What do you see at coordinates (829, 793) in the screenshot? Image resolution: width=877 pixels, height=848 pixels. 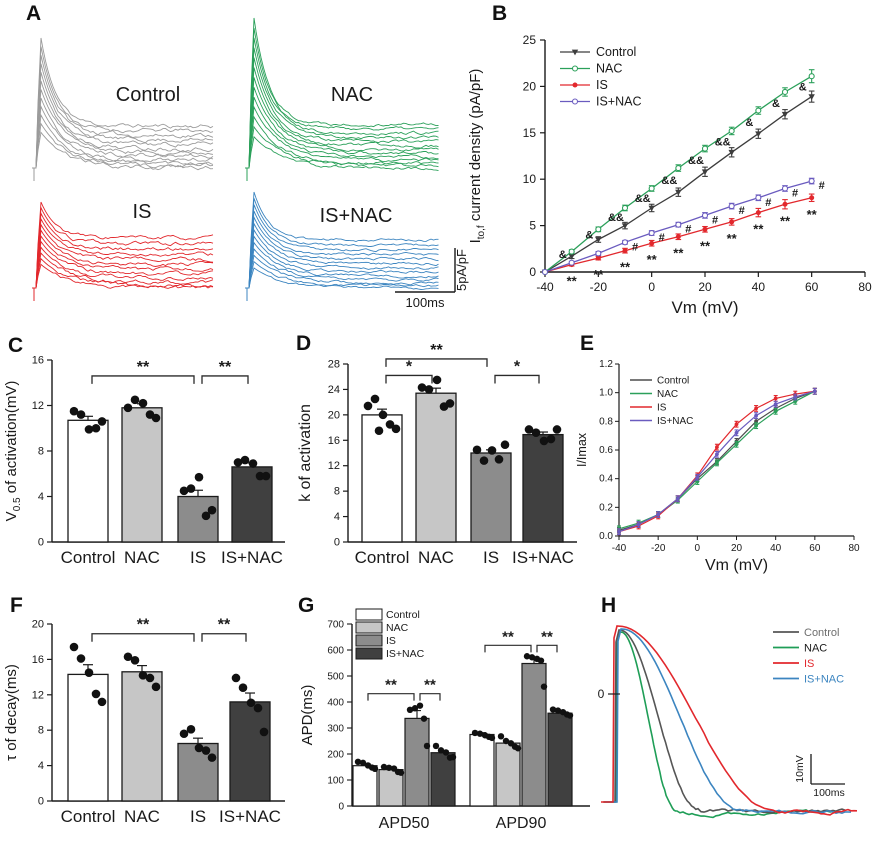 I see `scalebar-time-label: 100ms` at bounding box center [829, 793].